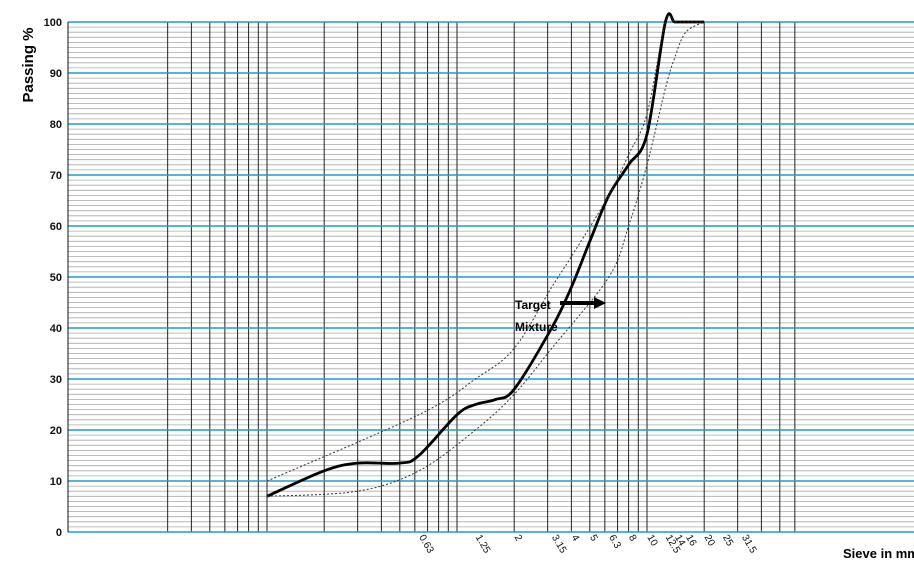  What do you see at coordinates (425, 544) in the screenshot?
I see `x-tick-label: 0.63` at bounding box center [425, 544].